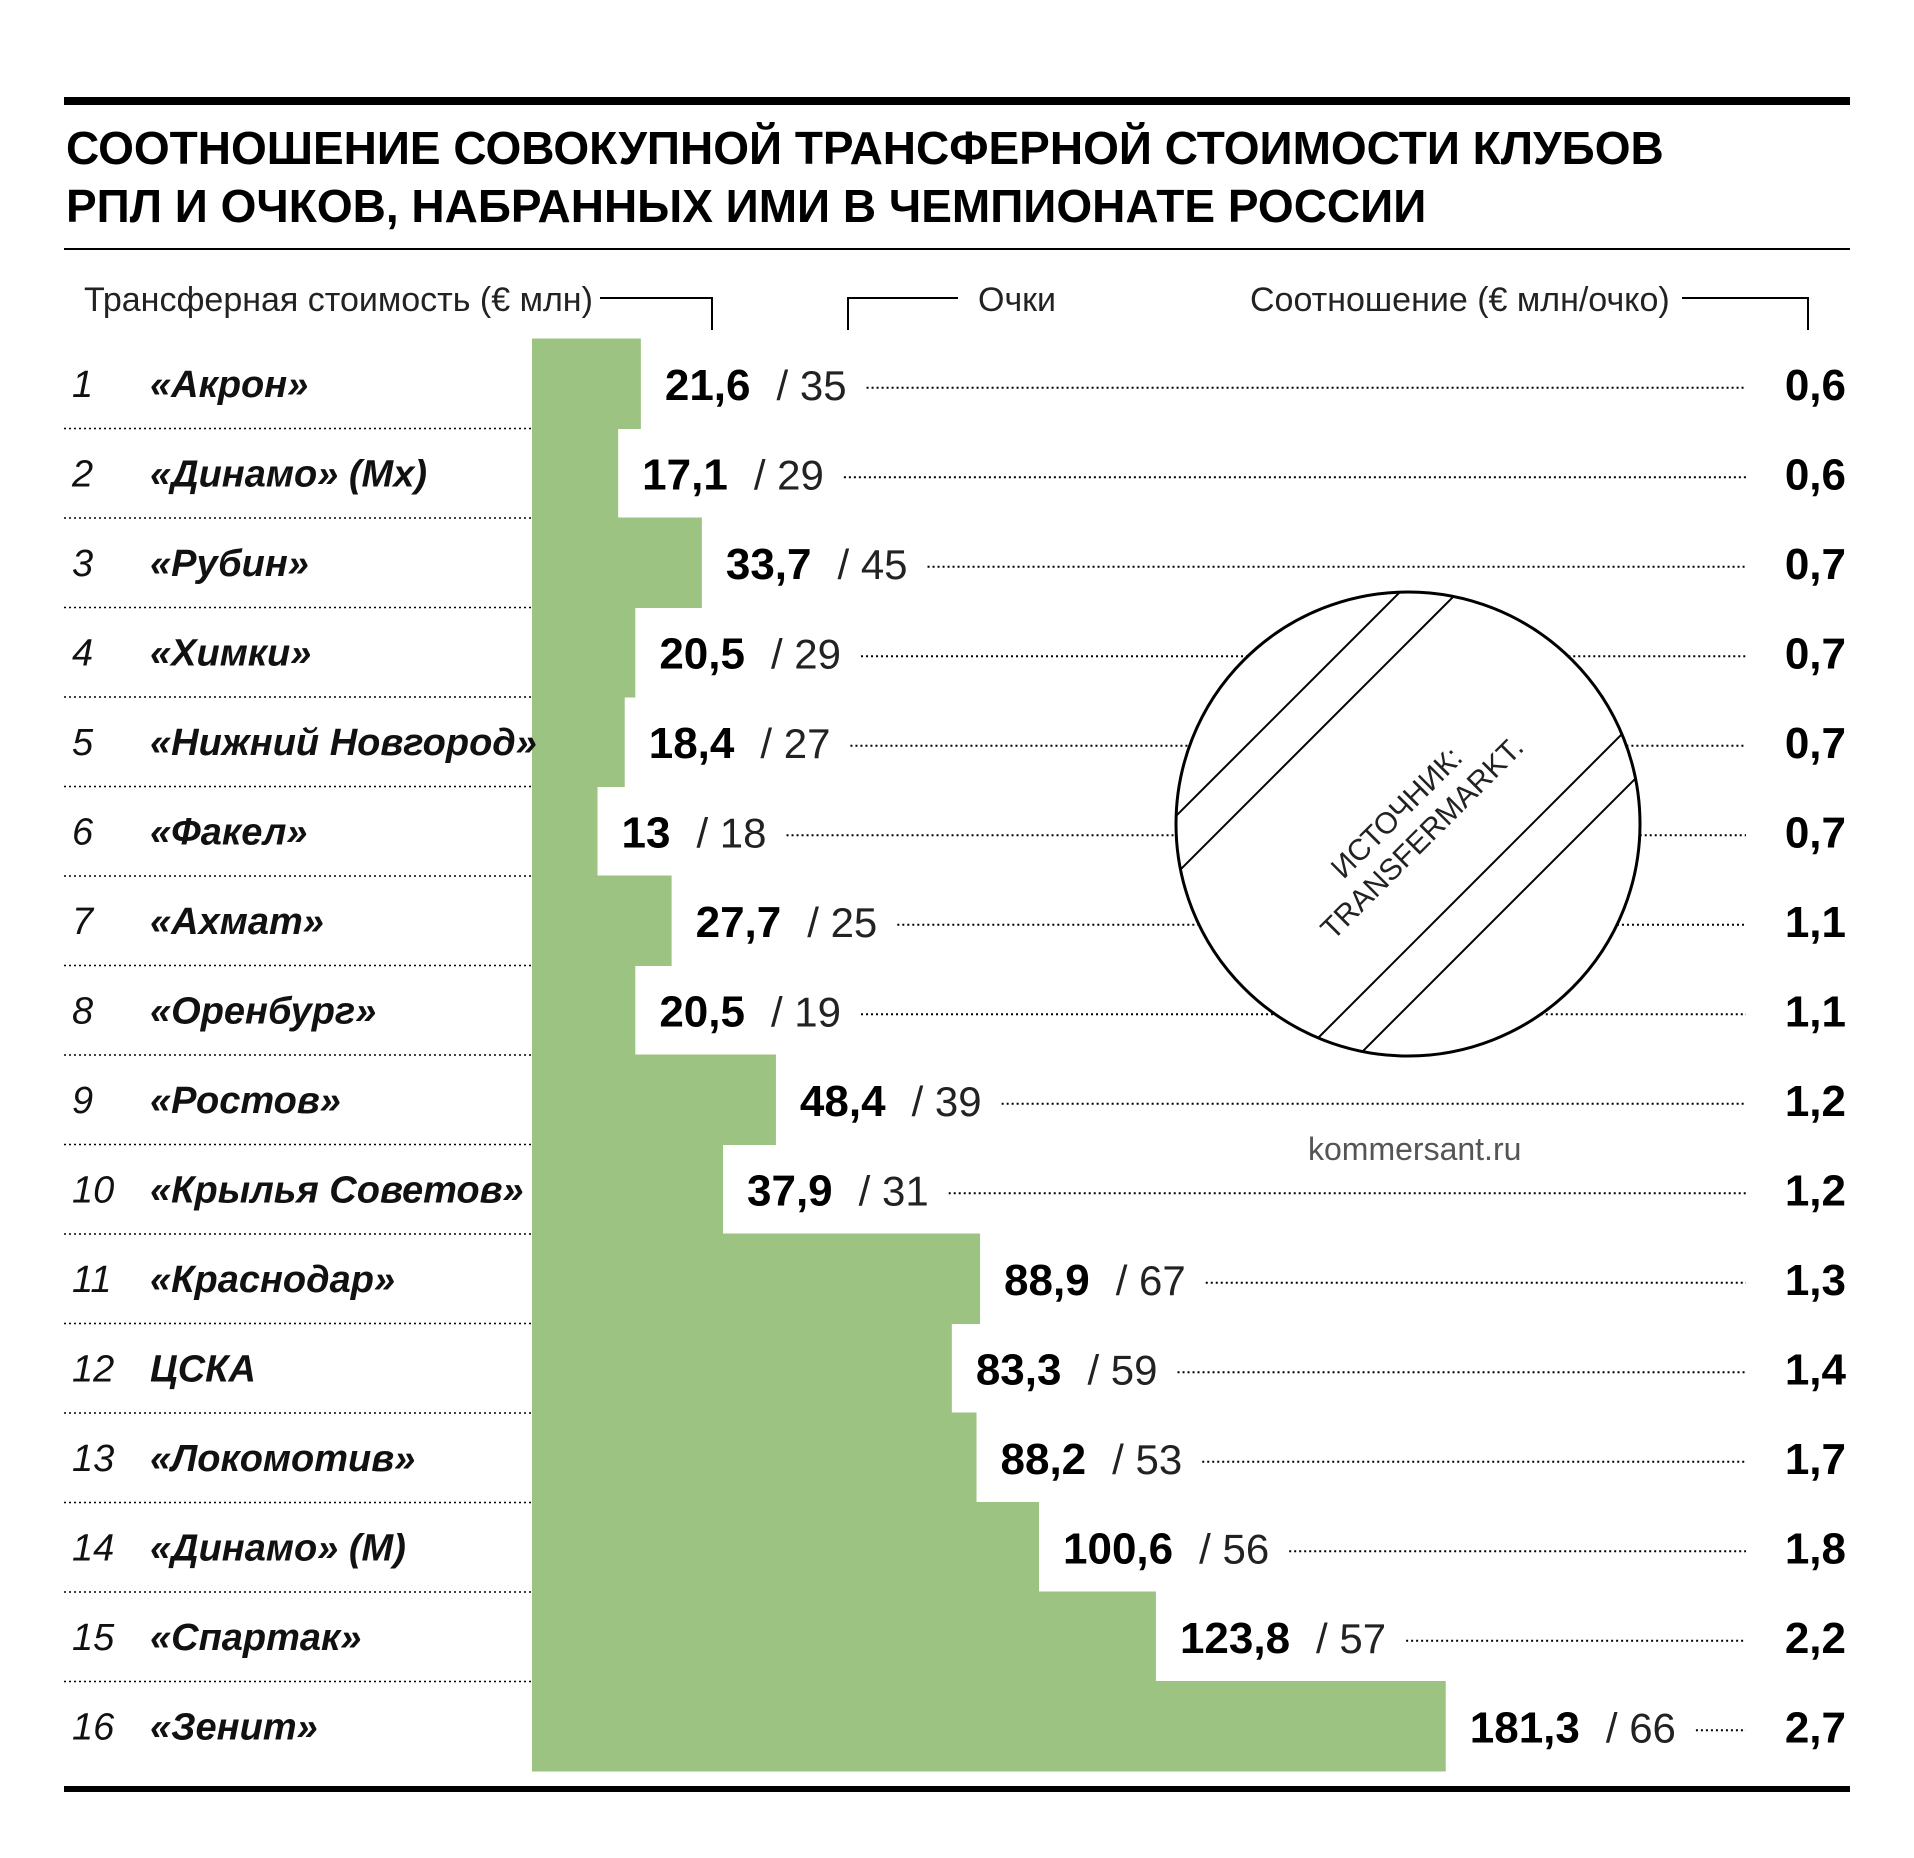 This screenshot has height=1858, width=1914. What do you see at coordinates (812, 385) in the screenshot?
I see `points-label: / 35` at bounding box center [812, 385].